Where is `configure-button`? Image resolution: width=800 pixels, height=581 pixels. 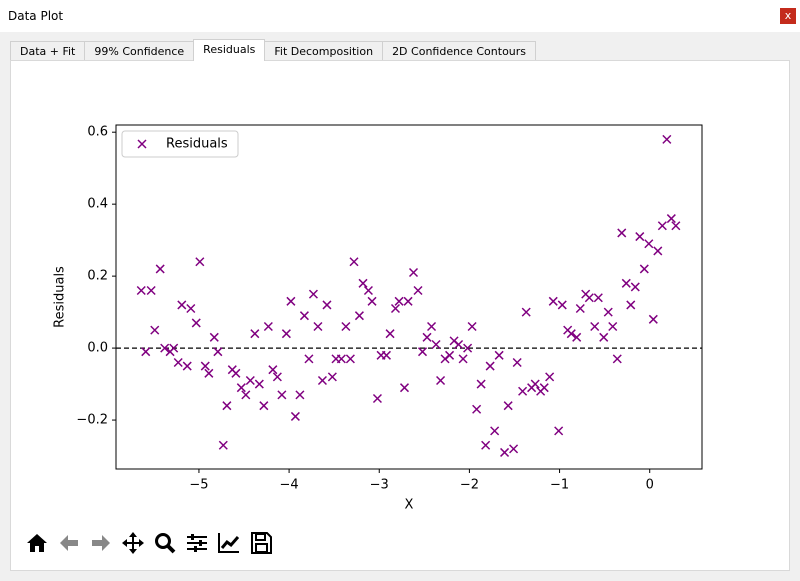
configure-button is located at coordinates (197, 543).